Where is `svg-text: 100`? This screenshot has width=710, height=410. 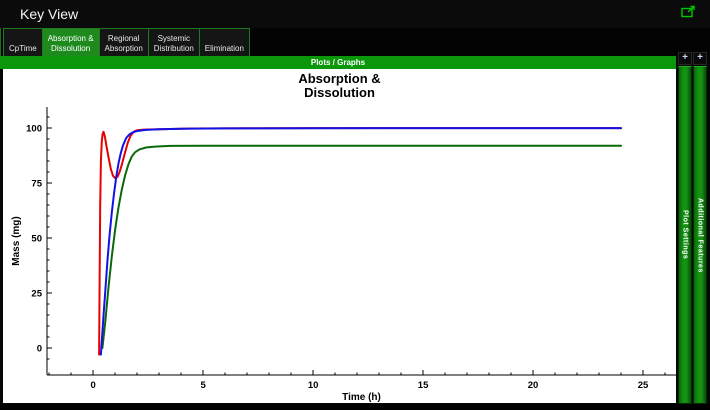 svg-text: 100 is located at coordinates (34, 129).